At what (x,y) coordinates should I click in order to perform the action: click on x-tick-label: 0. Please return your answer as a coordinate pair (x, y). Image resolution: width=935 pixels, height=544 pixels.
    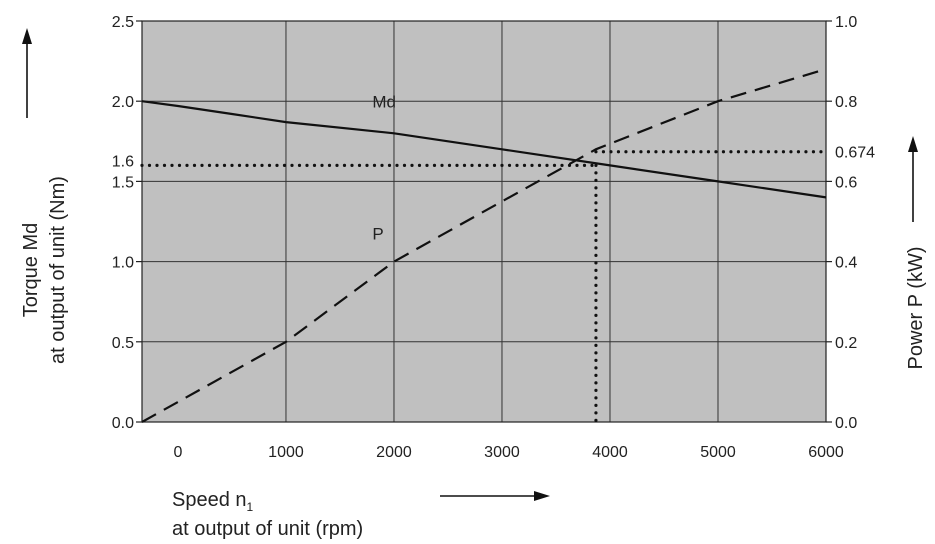
    Looking at the image, I should click on (178, 452).